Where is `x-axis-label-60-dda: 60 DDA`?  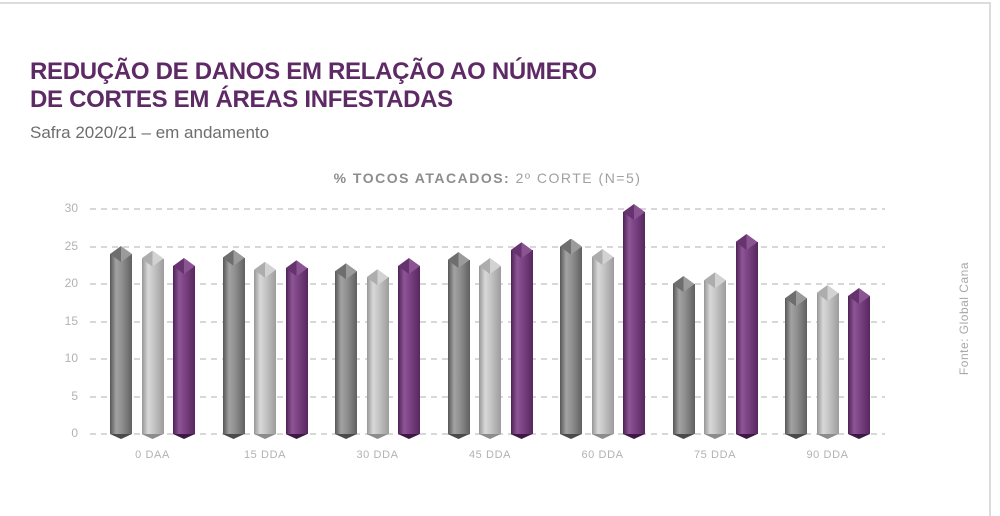 x-axis-label-60-dda: 60 DDA is located at coordinates (602, 455).